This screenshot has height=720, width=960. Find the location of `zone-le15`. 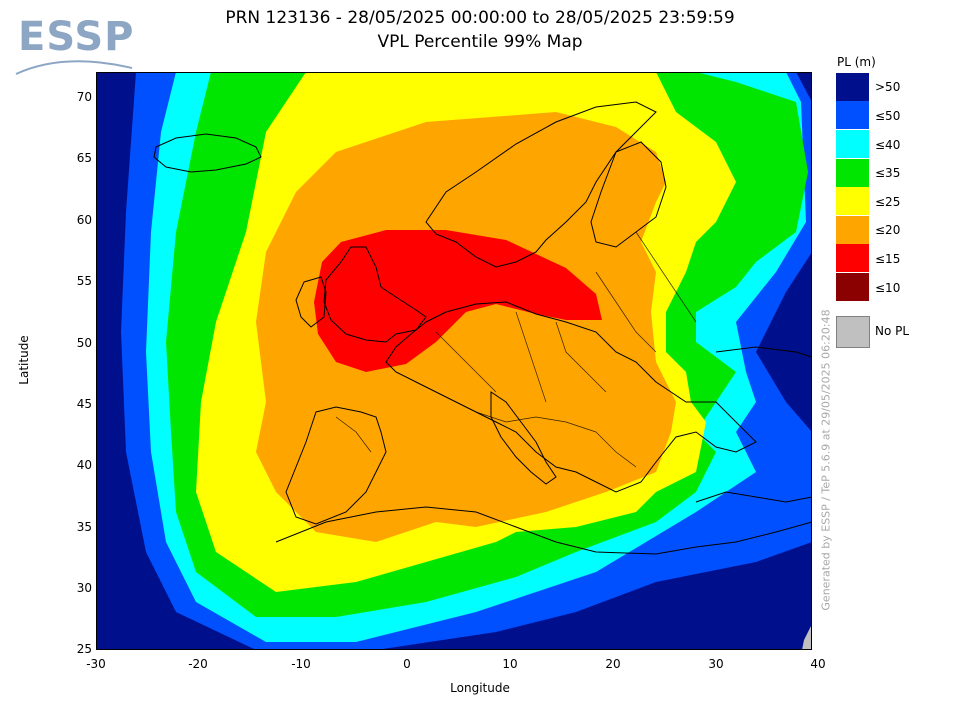

zone-le15 is located at coordinates (458, 301).